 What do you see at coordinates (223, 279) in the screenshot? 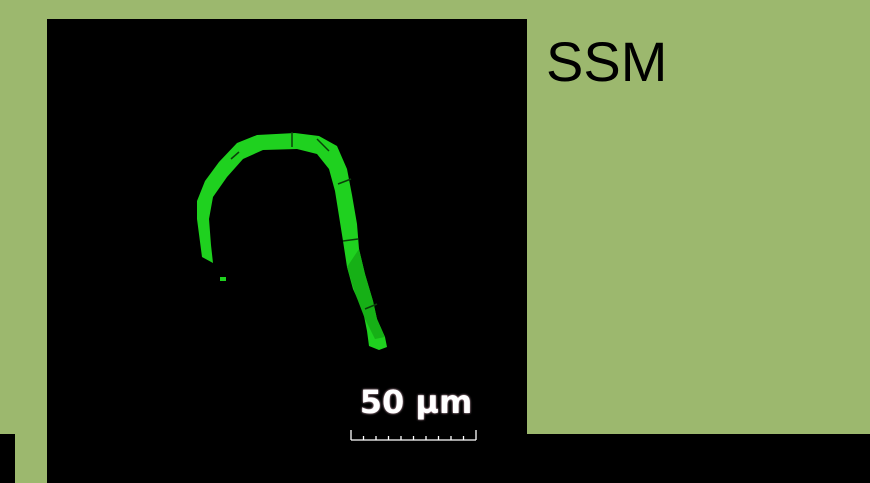
I see `filament-fragment` at bounding box center [223, 279].